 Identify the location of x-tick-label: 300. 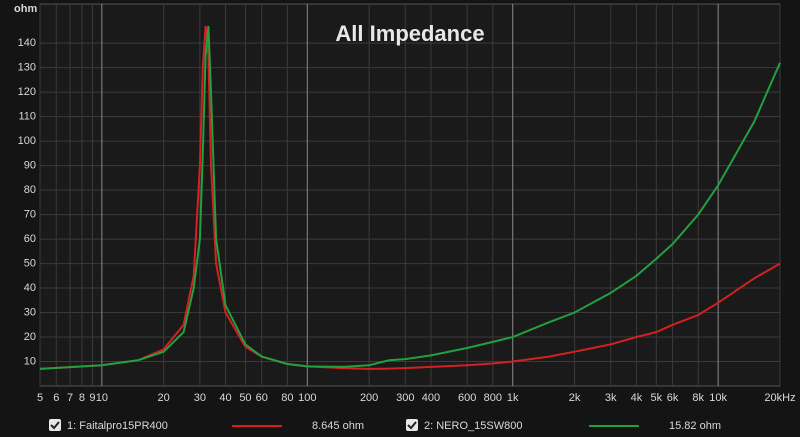
(405, 398).